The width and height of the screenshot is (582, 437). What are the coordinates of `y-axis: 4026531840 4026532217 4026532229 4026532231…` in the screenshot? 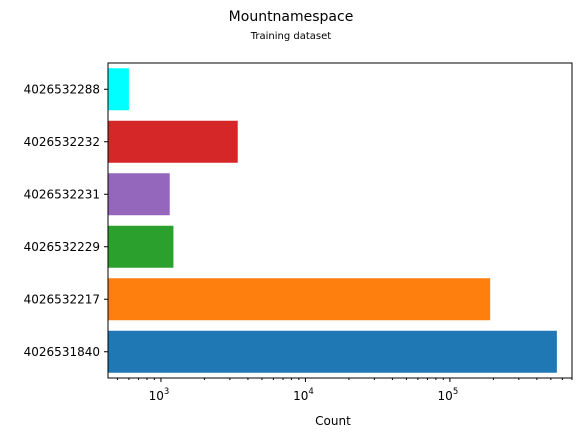 It's located at (66, 220).